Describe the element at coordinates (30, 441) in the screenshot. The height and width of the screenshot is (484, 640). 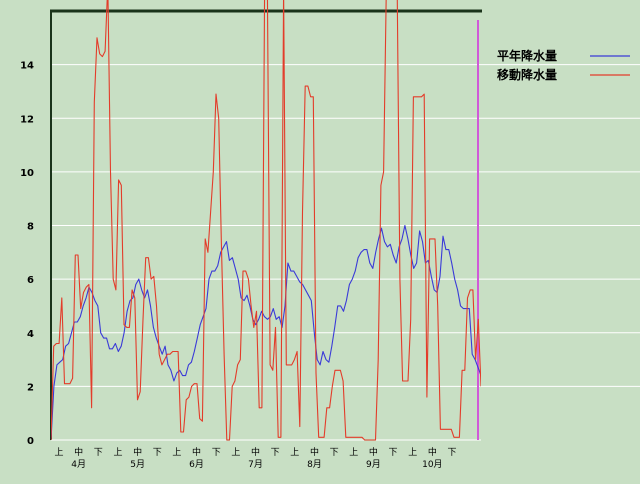
I see `y-tick-label-0: 0` at that location.